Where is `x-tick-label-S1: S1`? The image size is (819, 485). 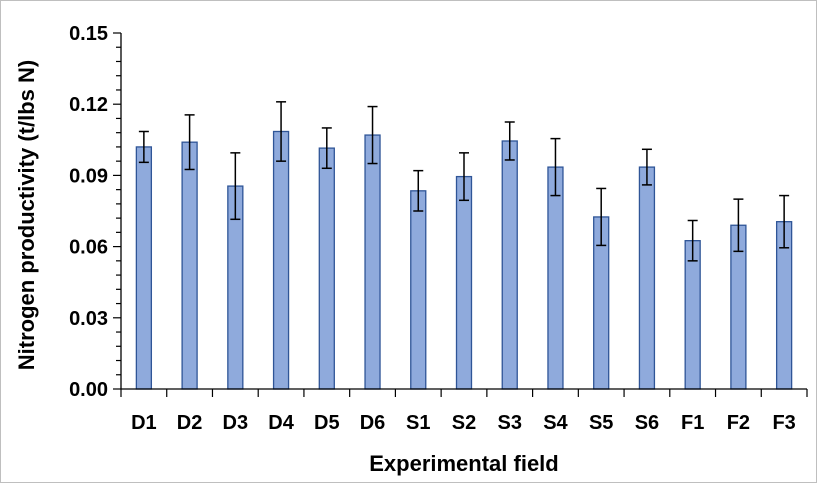 x-tick-label-S1: S1 is located at coordinates (418, 423).